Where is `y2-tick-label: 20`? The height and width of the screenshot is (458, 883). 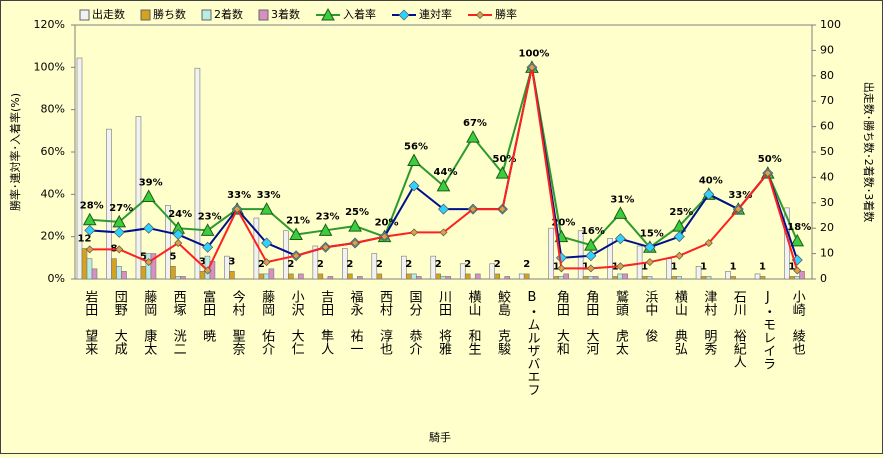 y2-tick-label: 20 is located at coordinates (827, 227).